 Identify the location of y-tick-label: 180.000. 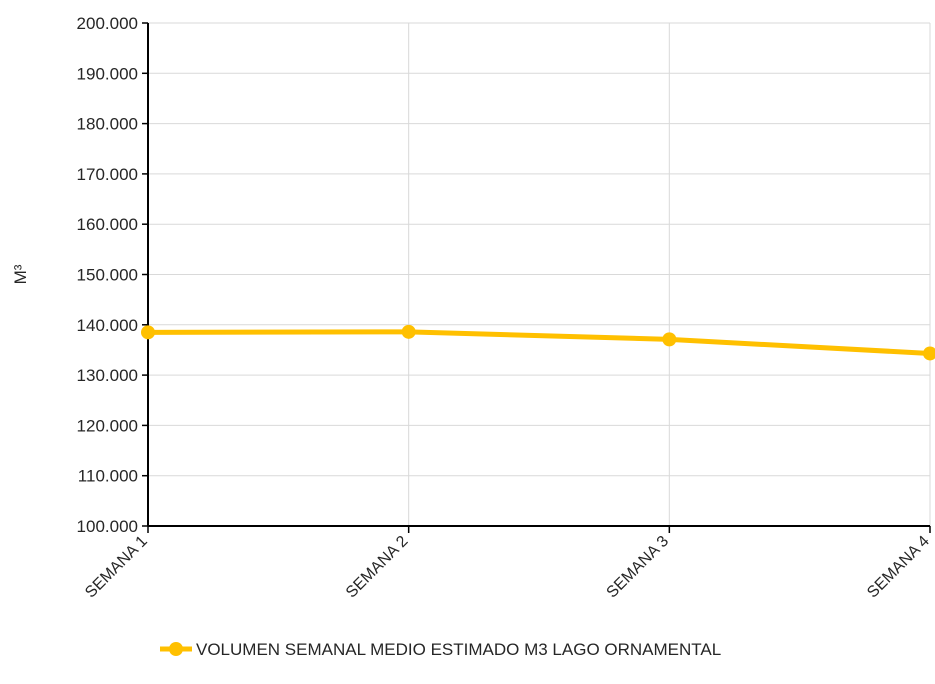
(107, 124).